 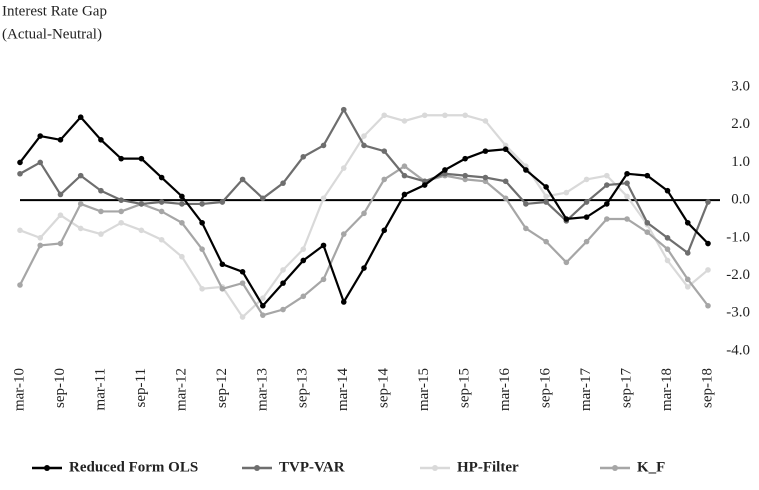 What do you see at coordinates (738, 313) in the screenshot?
I see `y-tick-label: -3.0` at bounding box center [738, 313].